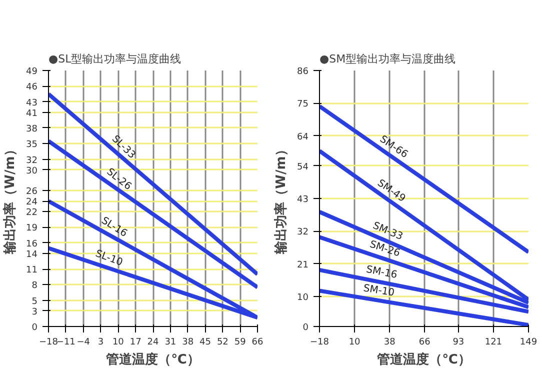 Image resolution: width=542 pixels, height=390 pixels. What do you see at coordinates (32, 171) in the screenshot?
I see `y-tick-label: 30` at bounding box center [32, 171].